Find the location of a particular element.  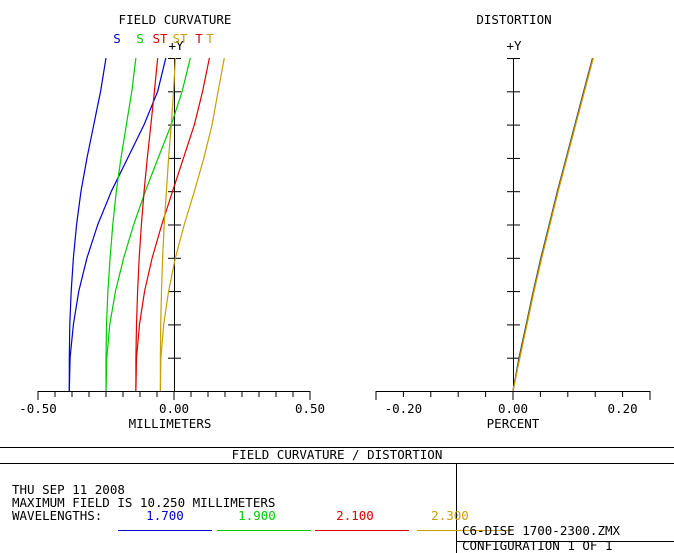

fc-series-red-s is located at coordinates (147, 224).